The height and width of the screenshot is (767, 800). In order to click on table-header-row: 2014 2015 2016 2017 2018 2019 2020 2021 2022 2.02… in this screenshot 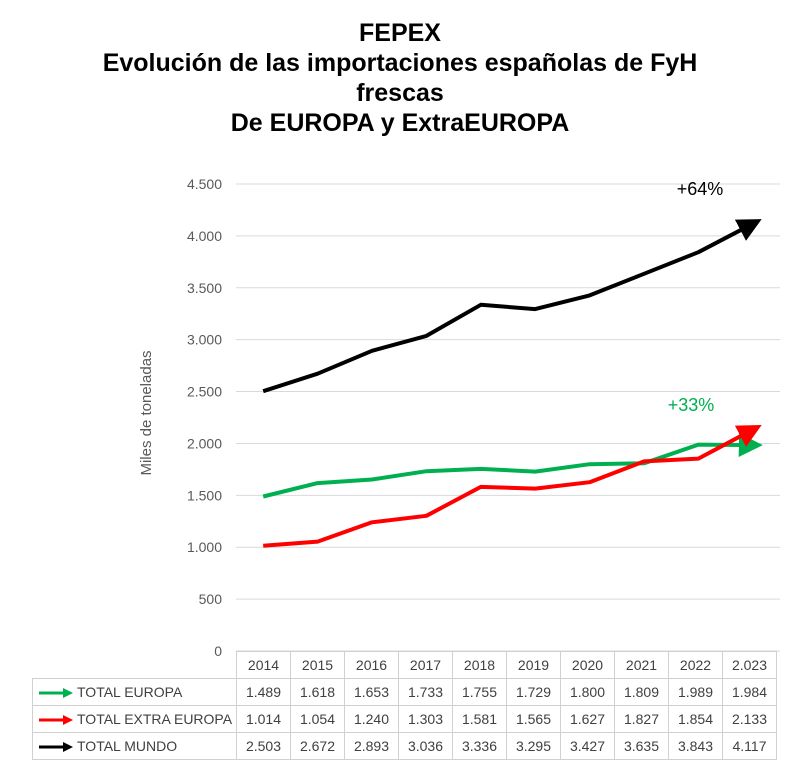, I will do `click(405, 665)`.